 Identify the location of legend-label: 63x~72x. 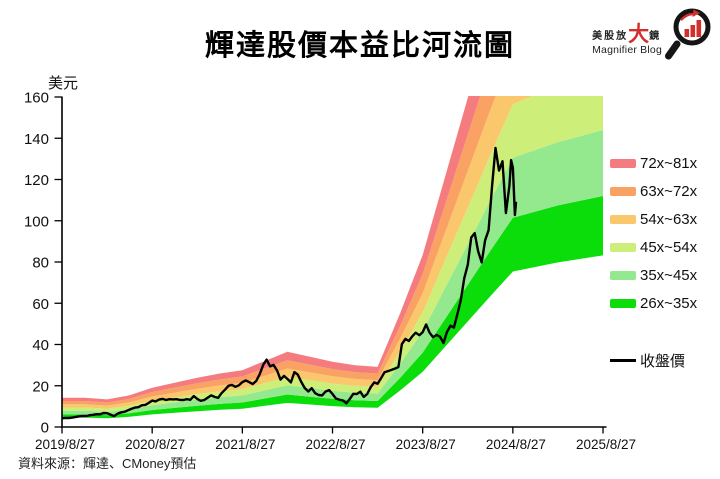
(669, 191).